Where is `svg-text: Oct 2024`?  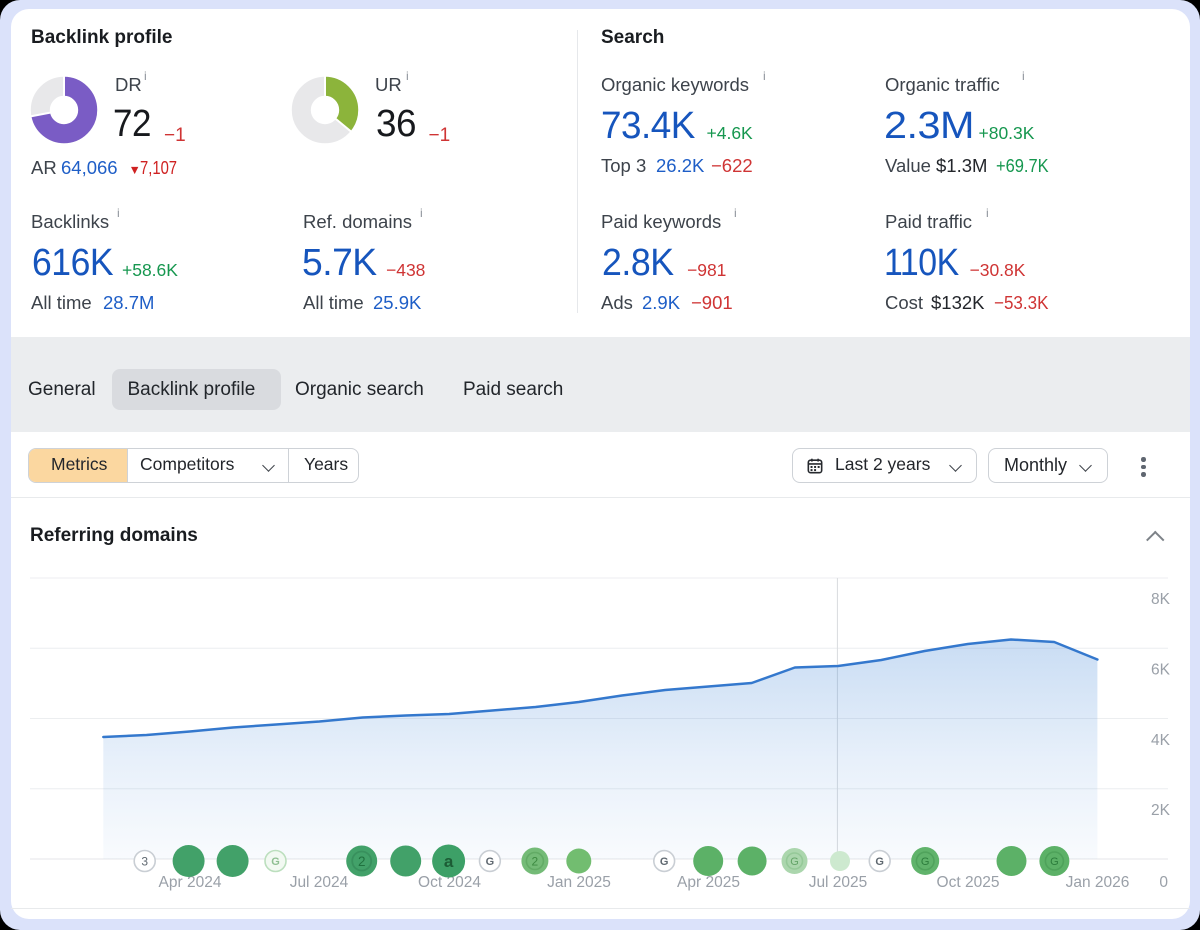 svg-text: Oct 2024 is located at coordinates (449, 882).